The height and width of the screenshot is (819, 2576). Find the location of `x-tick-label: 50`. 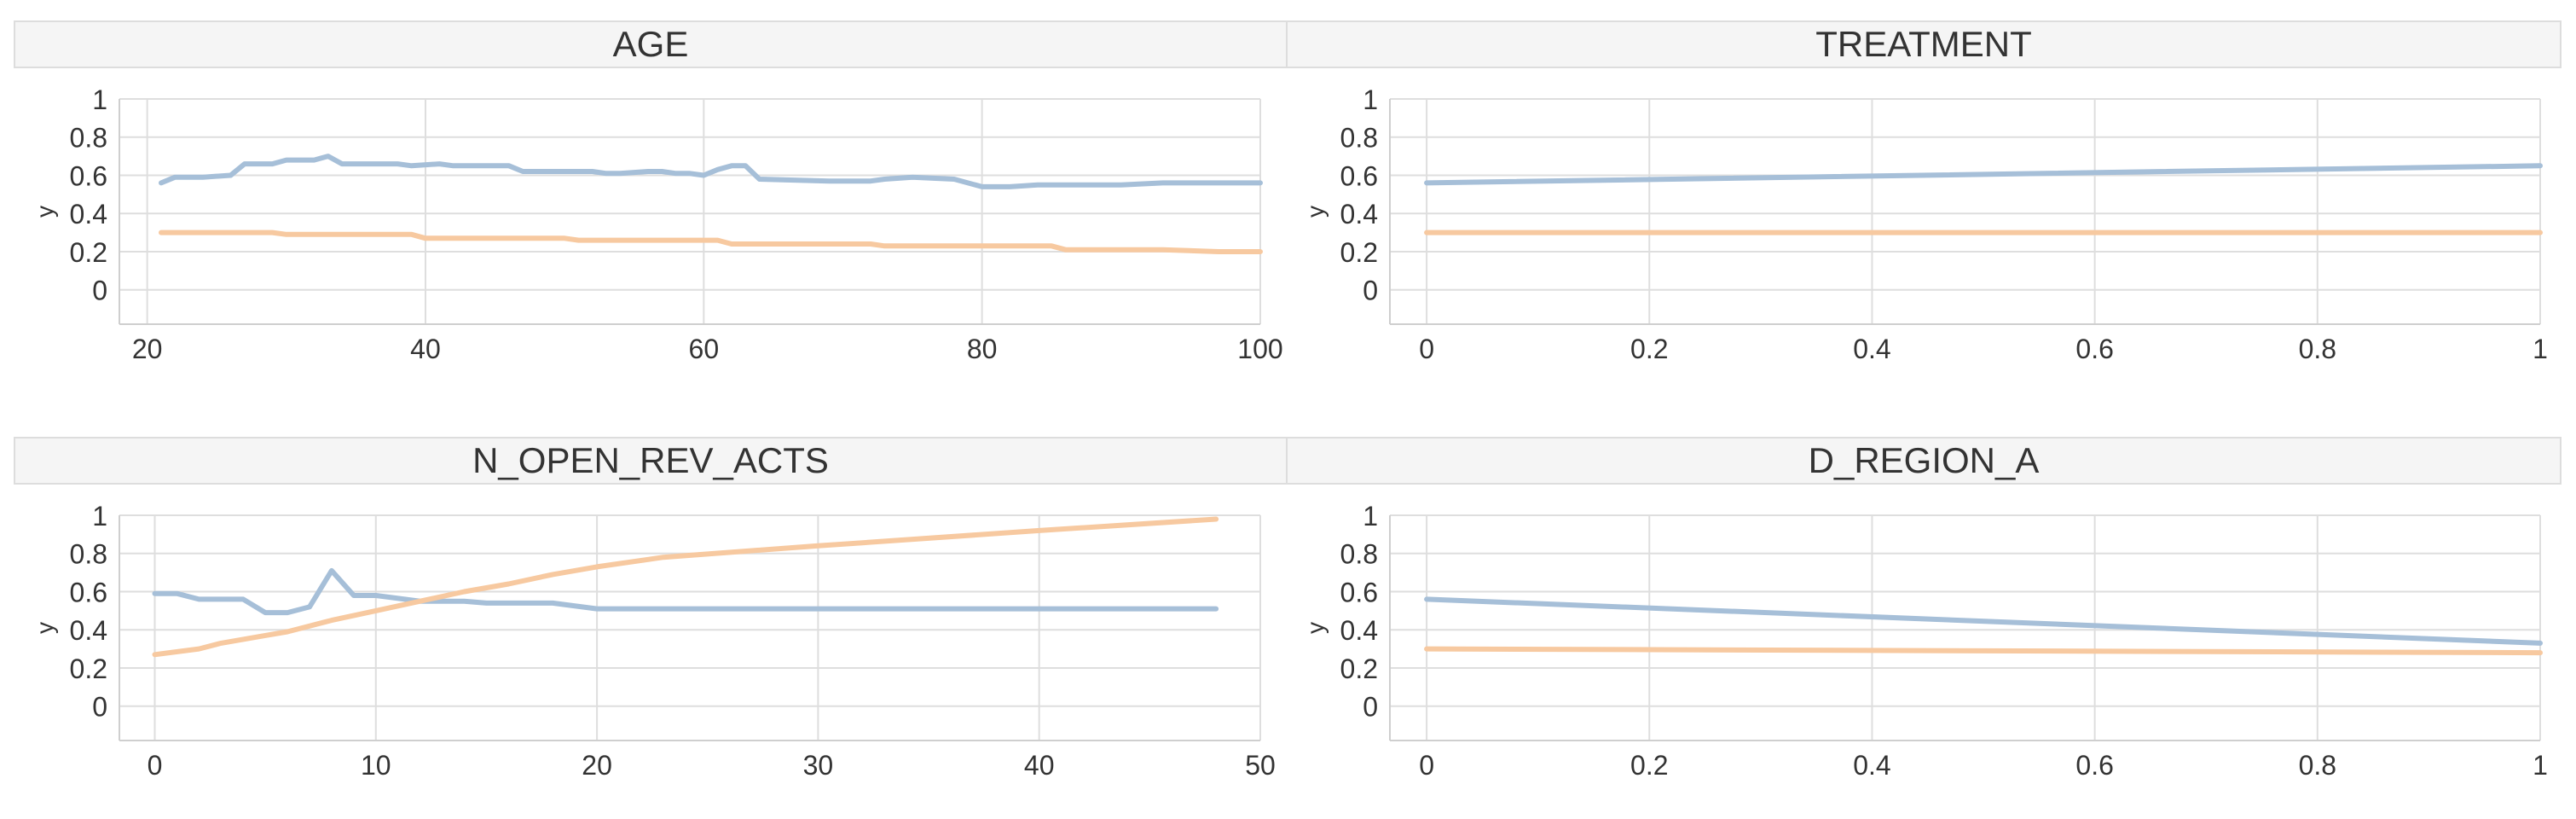

x-tick-label: 50 is located at coordinates (1261, 765).